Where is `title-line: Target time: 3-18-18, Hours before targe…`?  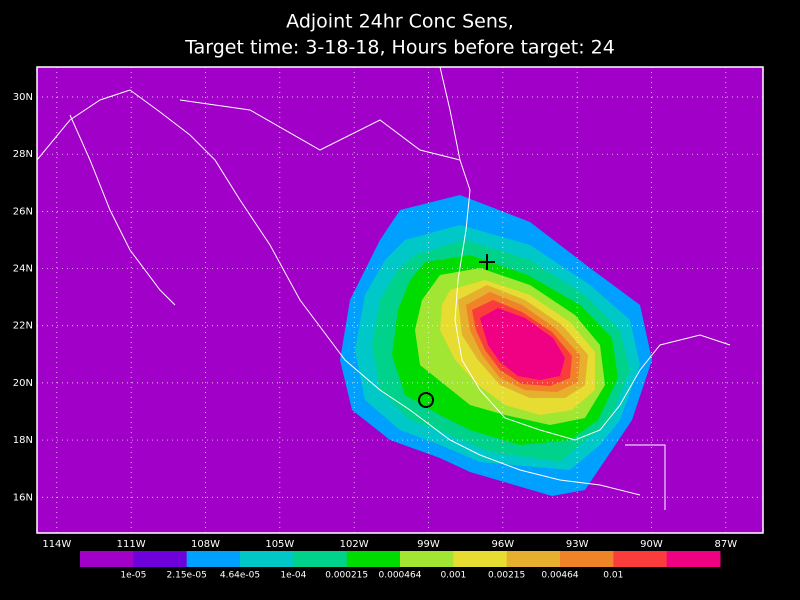
title-line: Target time: 3-18-18, Hours before targe… is located at coordinates (399, 48).